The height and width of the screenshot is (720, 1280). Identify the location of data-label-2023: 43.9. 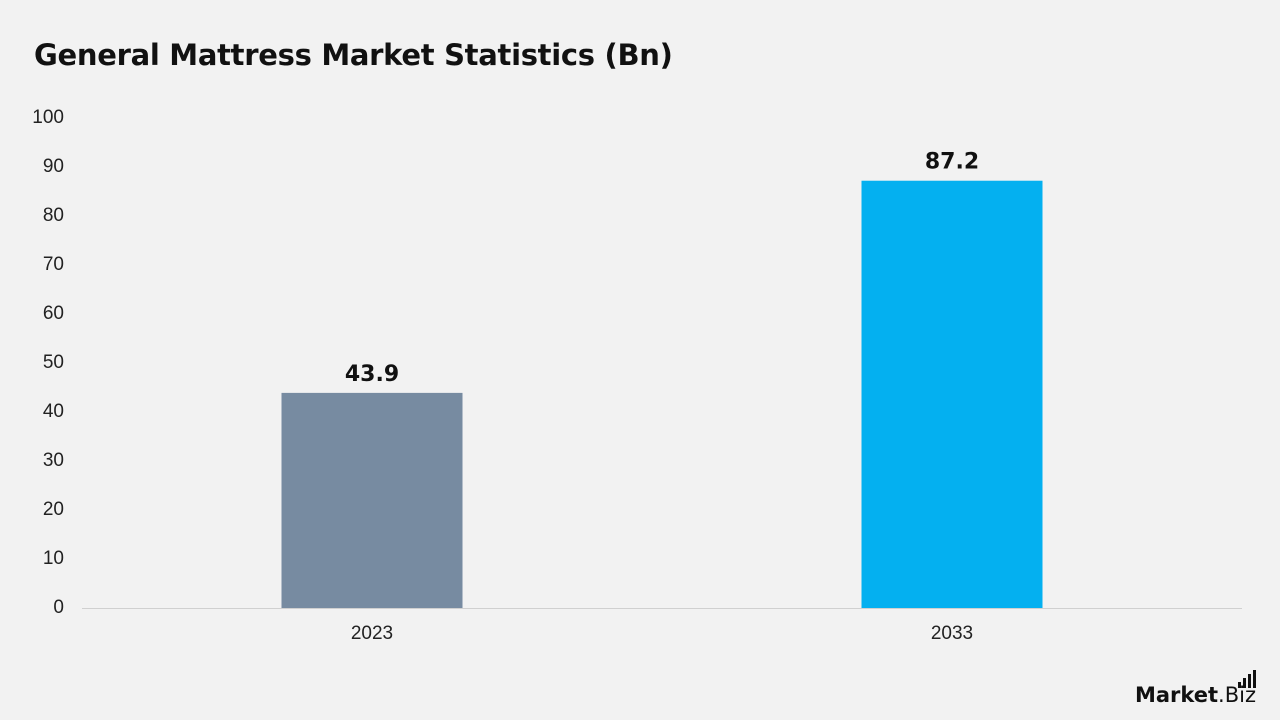
(372, 374).